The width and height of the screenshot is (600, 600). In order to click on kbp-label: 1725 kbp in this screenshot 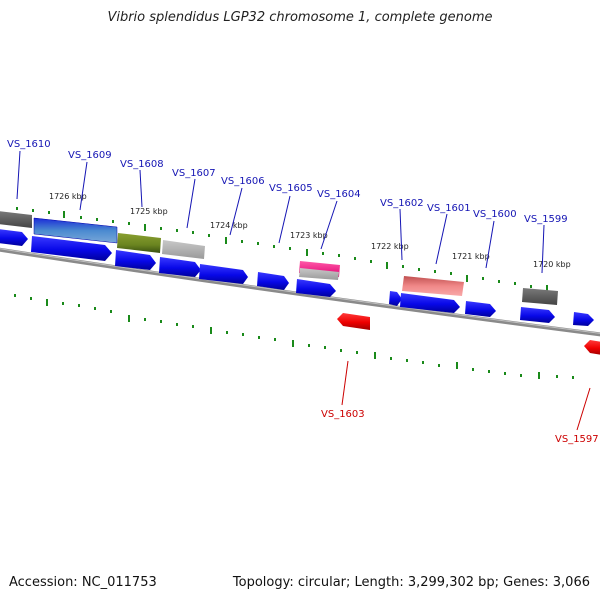, I will do `click(149, 211)`.